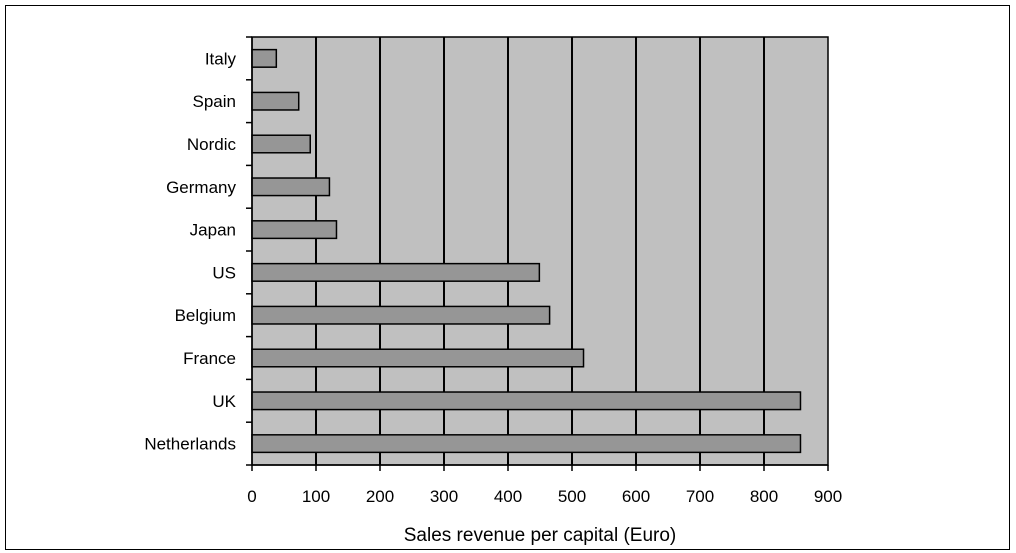 Image resolution: width=1016 pixels, height=553 pixels. I want to click on y-tick-label: Spain, so click(214, 101).